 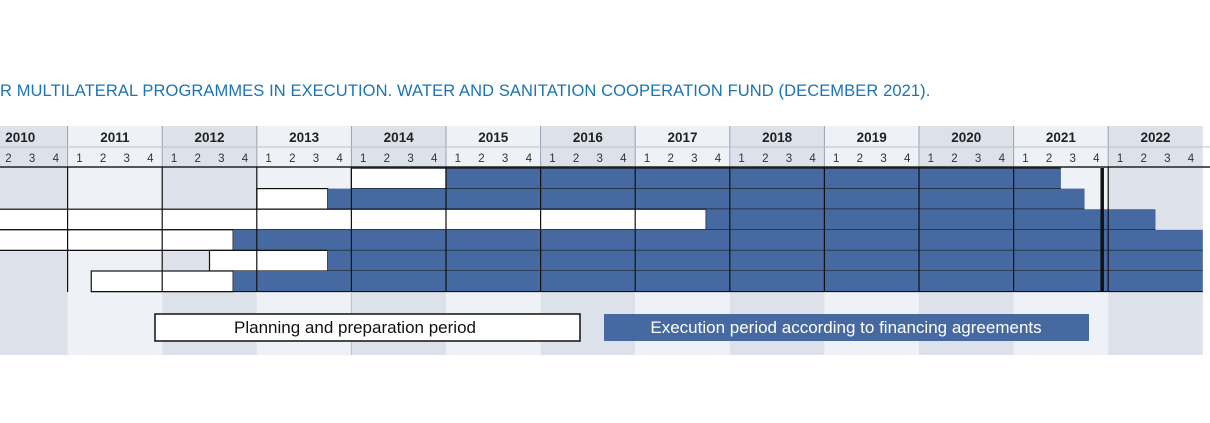 What do you see at coordinates (79, 159) in the screenshot?
I see `quarter-label-2011-1: 1` at bounding box center [79, 159].